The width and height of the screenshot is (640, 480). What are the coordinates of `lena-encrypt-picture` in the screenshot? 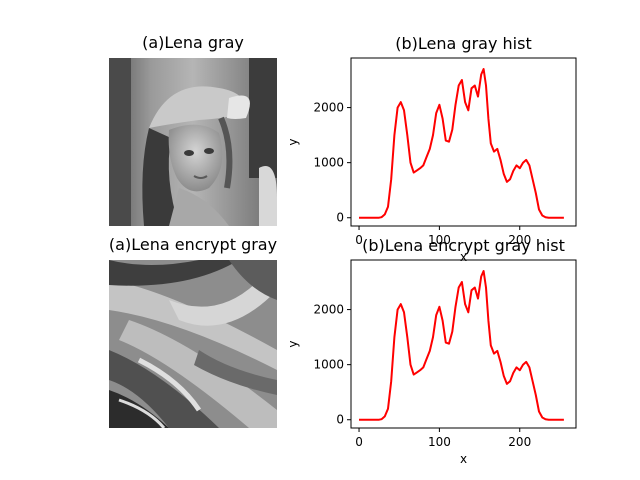 It's located at (193, 344).